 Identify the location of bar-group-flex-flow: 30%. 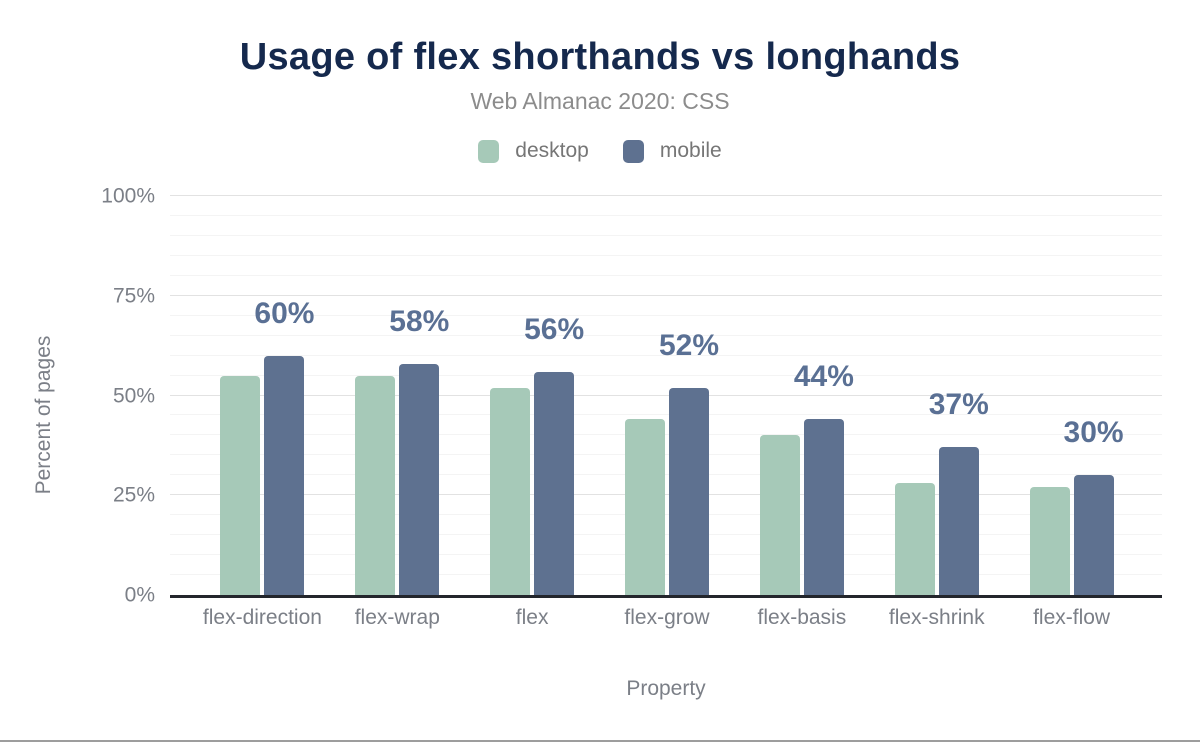
(1071, 395).